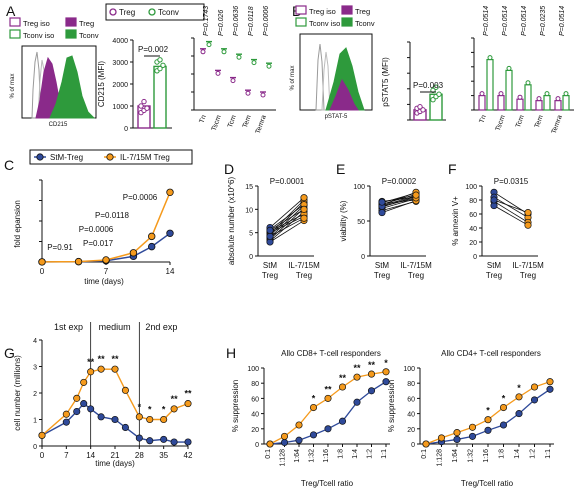  I want to click on legend-label: Treg, so click(86, 23).